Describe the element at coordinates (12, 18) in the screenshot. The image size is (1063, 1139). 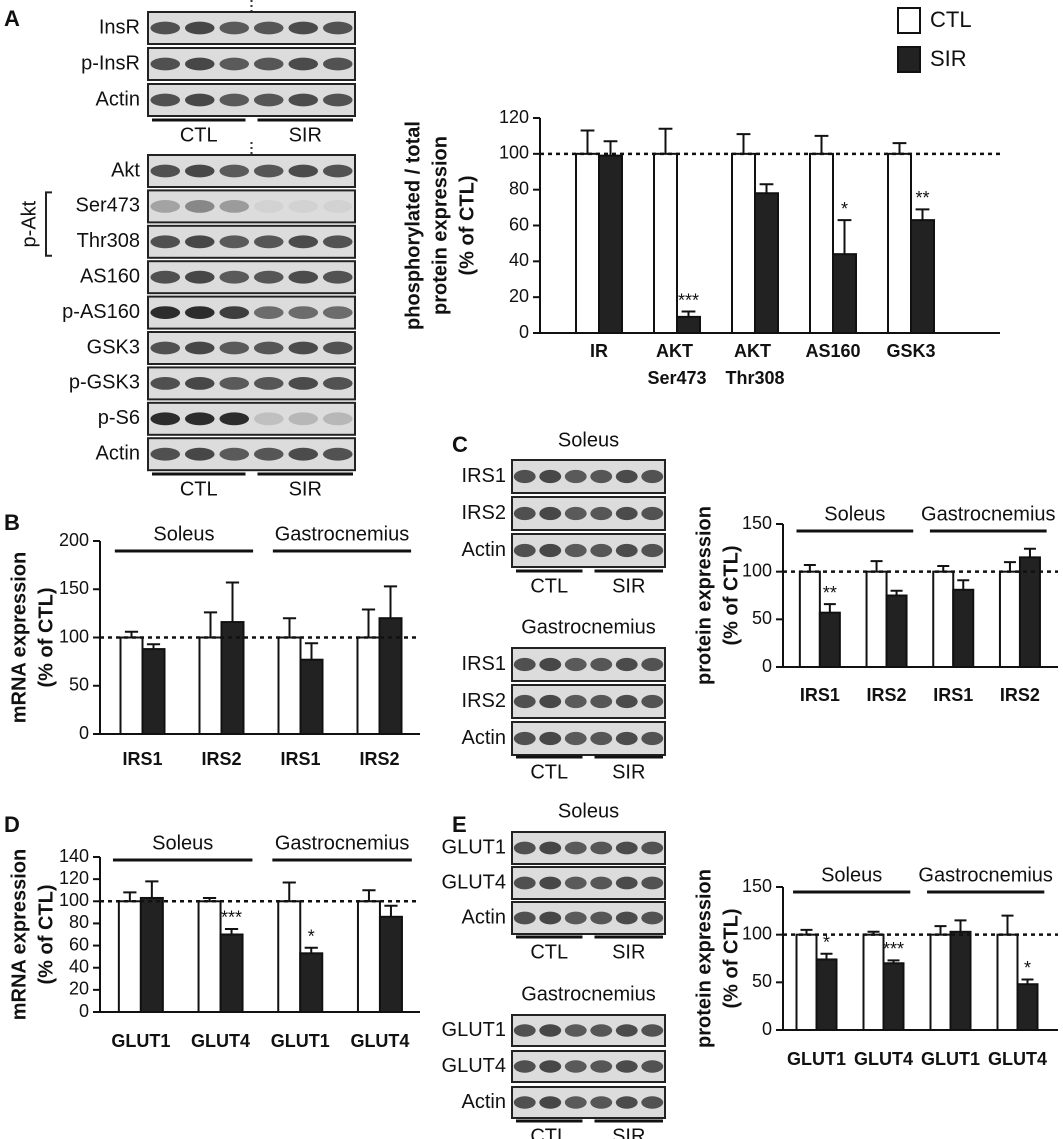
I see `panel-letter: A` at that location.